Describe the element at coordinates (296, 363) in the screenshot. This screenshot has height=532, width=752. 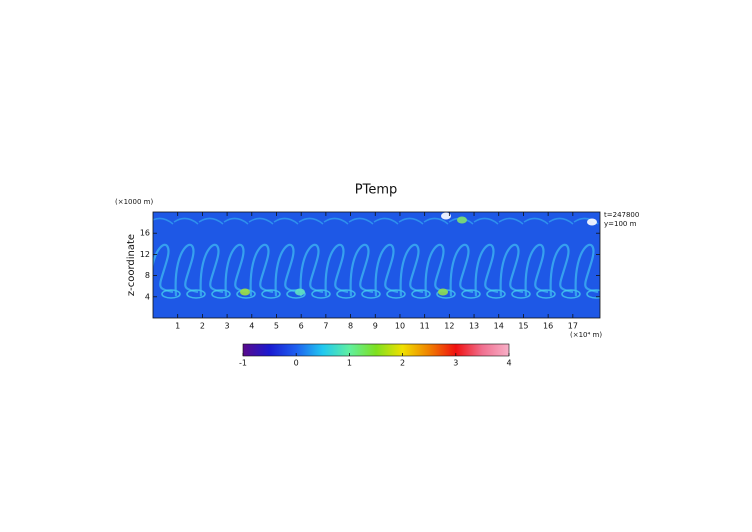
I see `colorbar-tick-label: 0` at that location.